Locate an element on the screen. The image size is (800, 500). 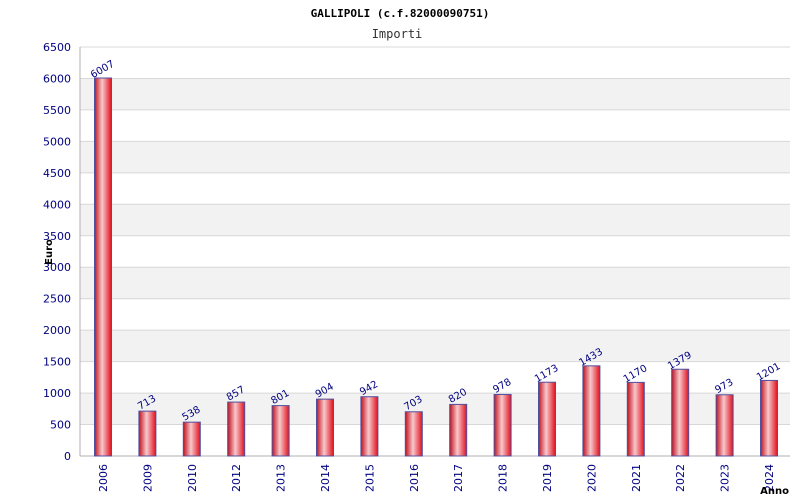
x-tick-label: 2019 is located at coordinates (547, 478).